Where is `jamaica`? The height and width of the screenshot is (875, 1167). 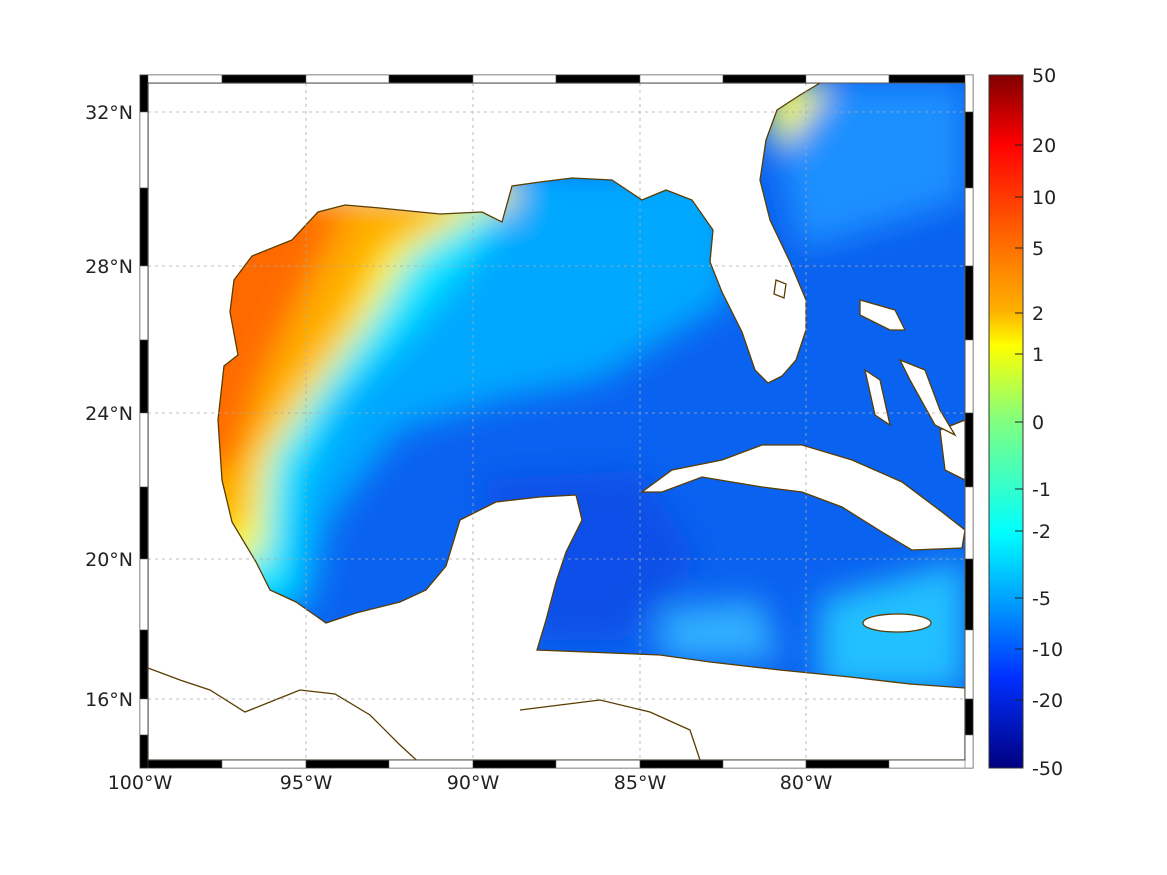 jamaica is located at coordinates (897, 623).